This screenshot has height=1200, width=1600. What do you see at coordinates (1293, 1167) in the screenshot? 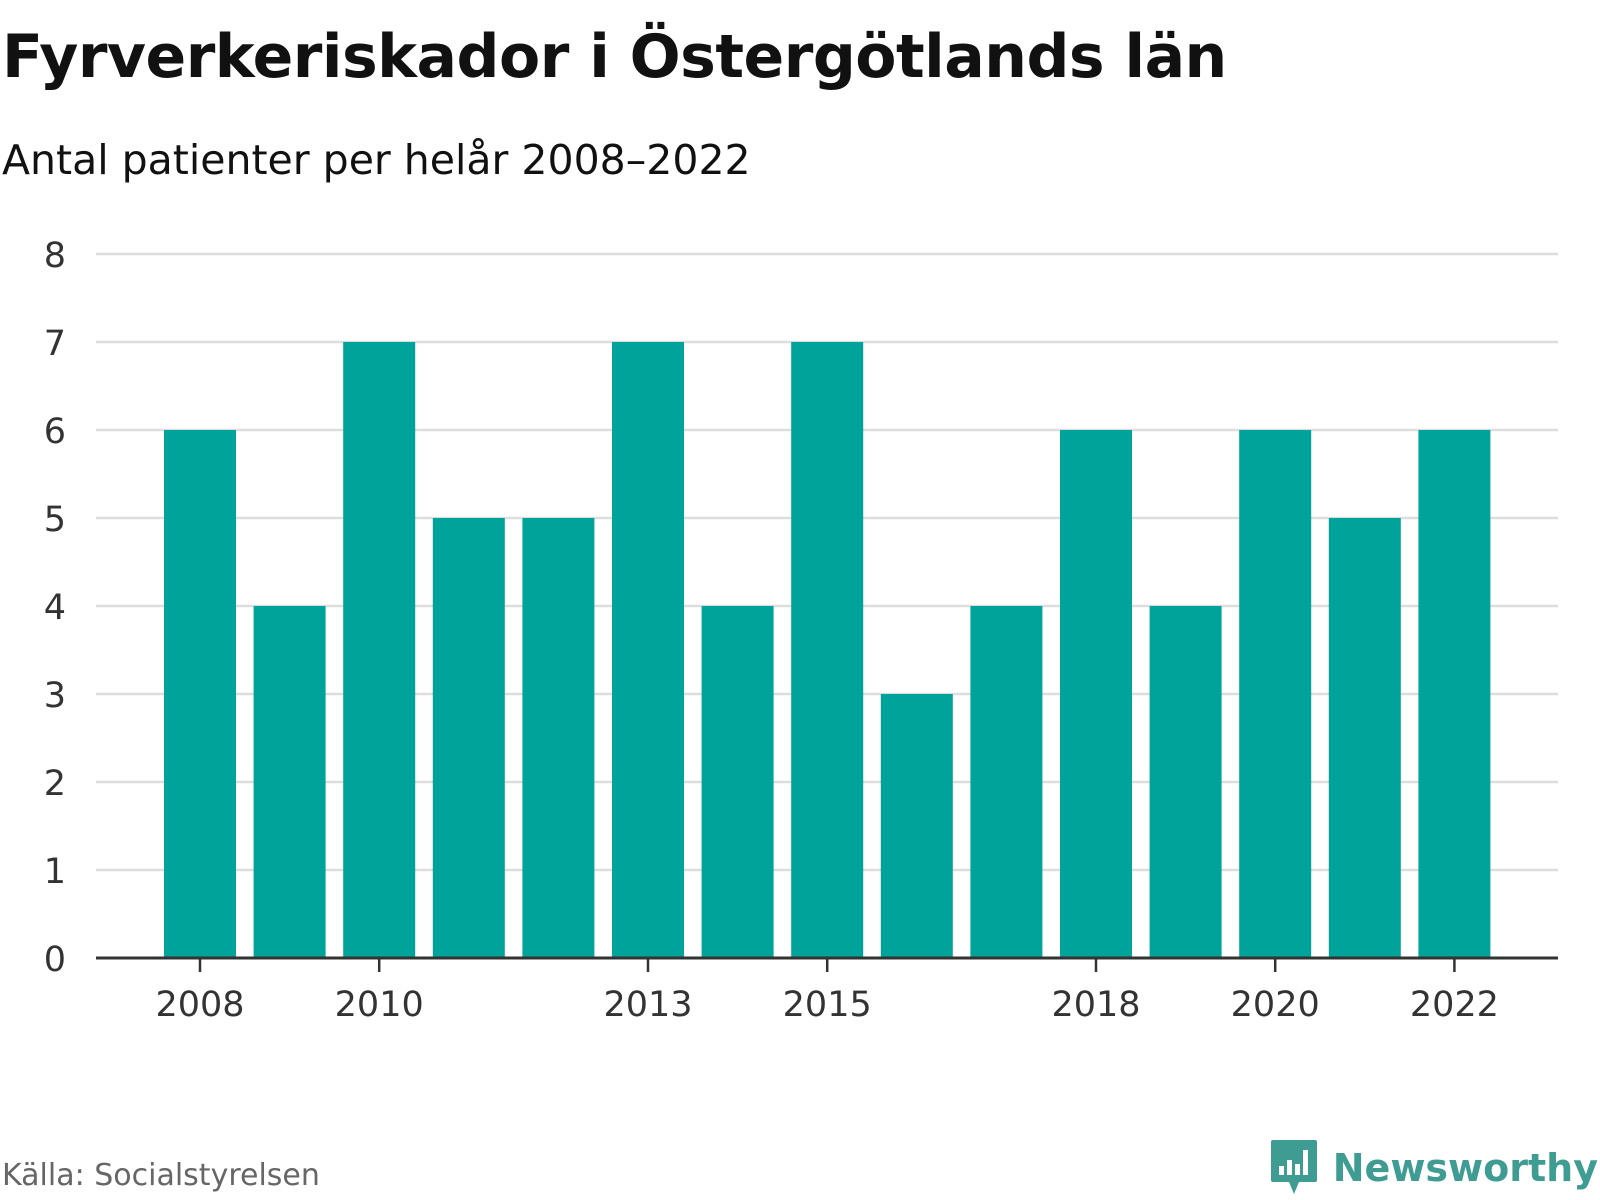
I see `newsworthy-chart-bubble-icon` at bounding box center [1293, 1167].